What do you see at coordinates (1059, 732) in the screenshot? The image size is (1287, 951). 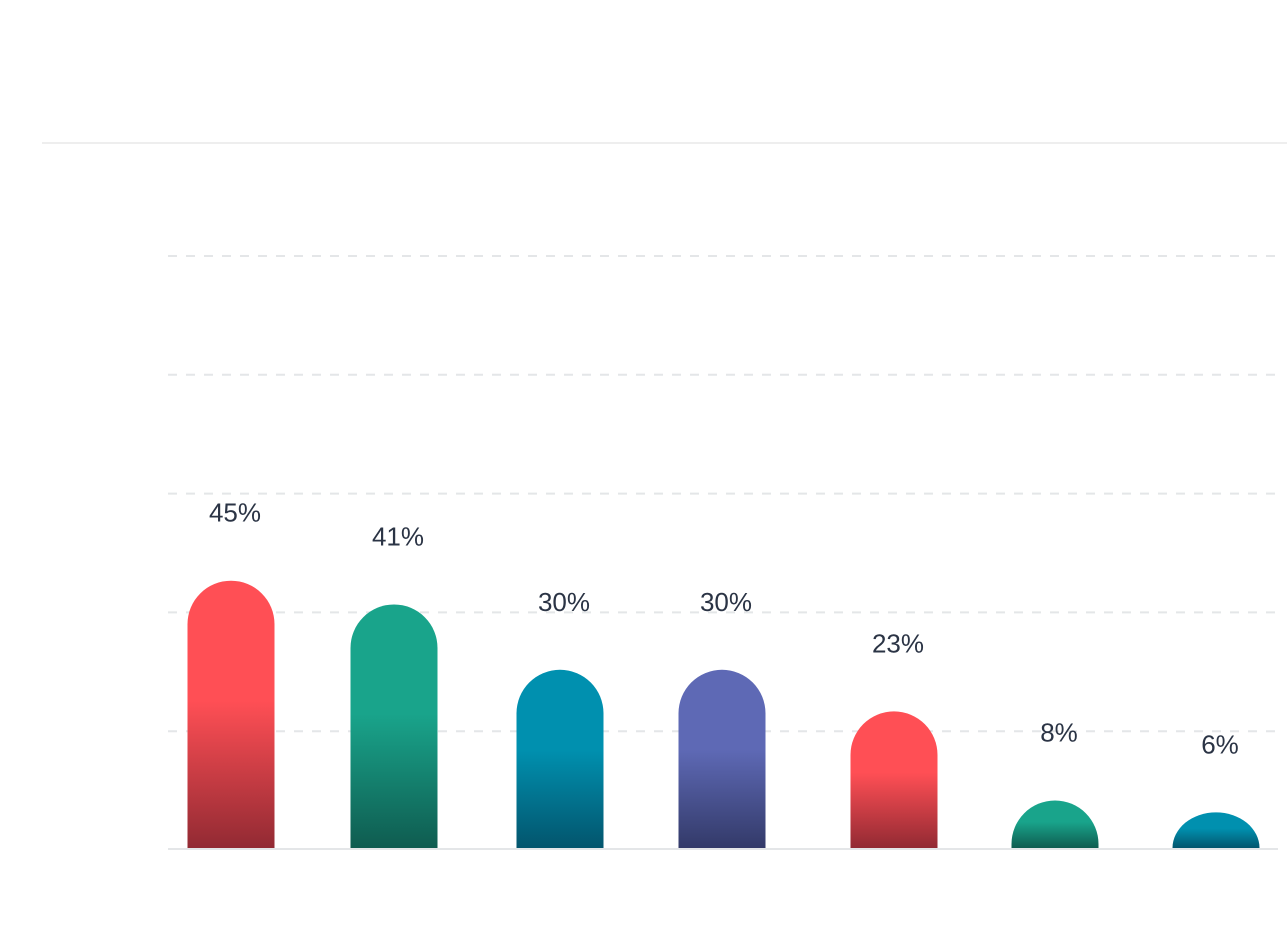 I see `value-label: 8%` at bounding box center [1059, 732].